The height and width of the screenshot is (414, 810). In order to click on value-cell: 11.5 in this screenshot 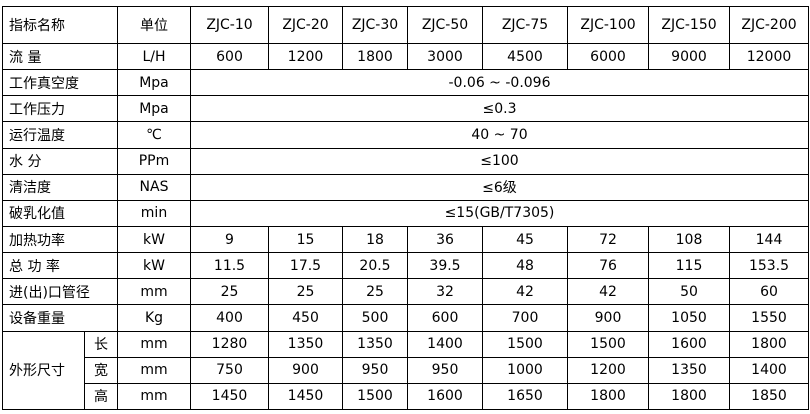, I will do `click(229, 266)`.